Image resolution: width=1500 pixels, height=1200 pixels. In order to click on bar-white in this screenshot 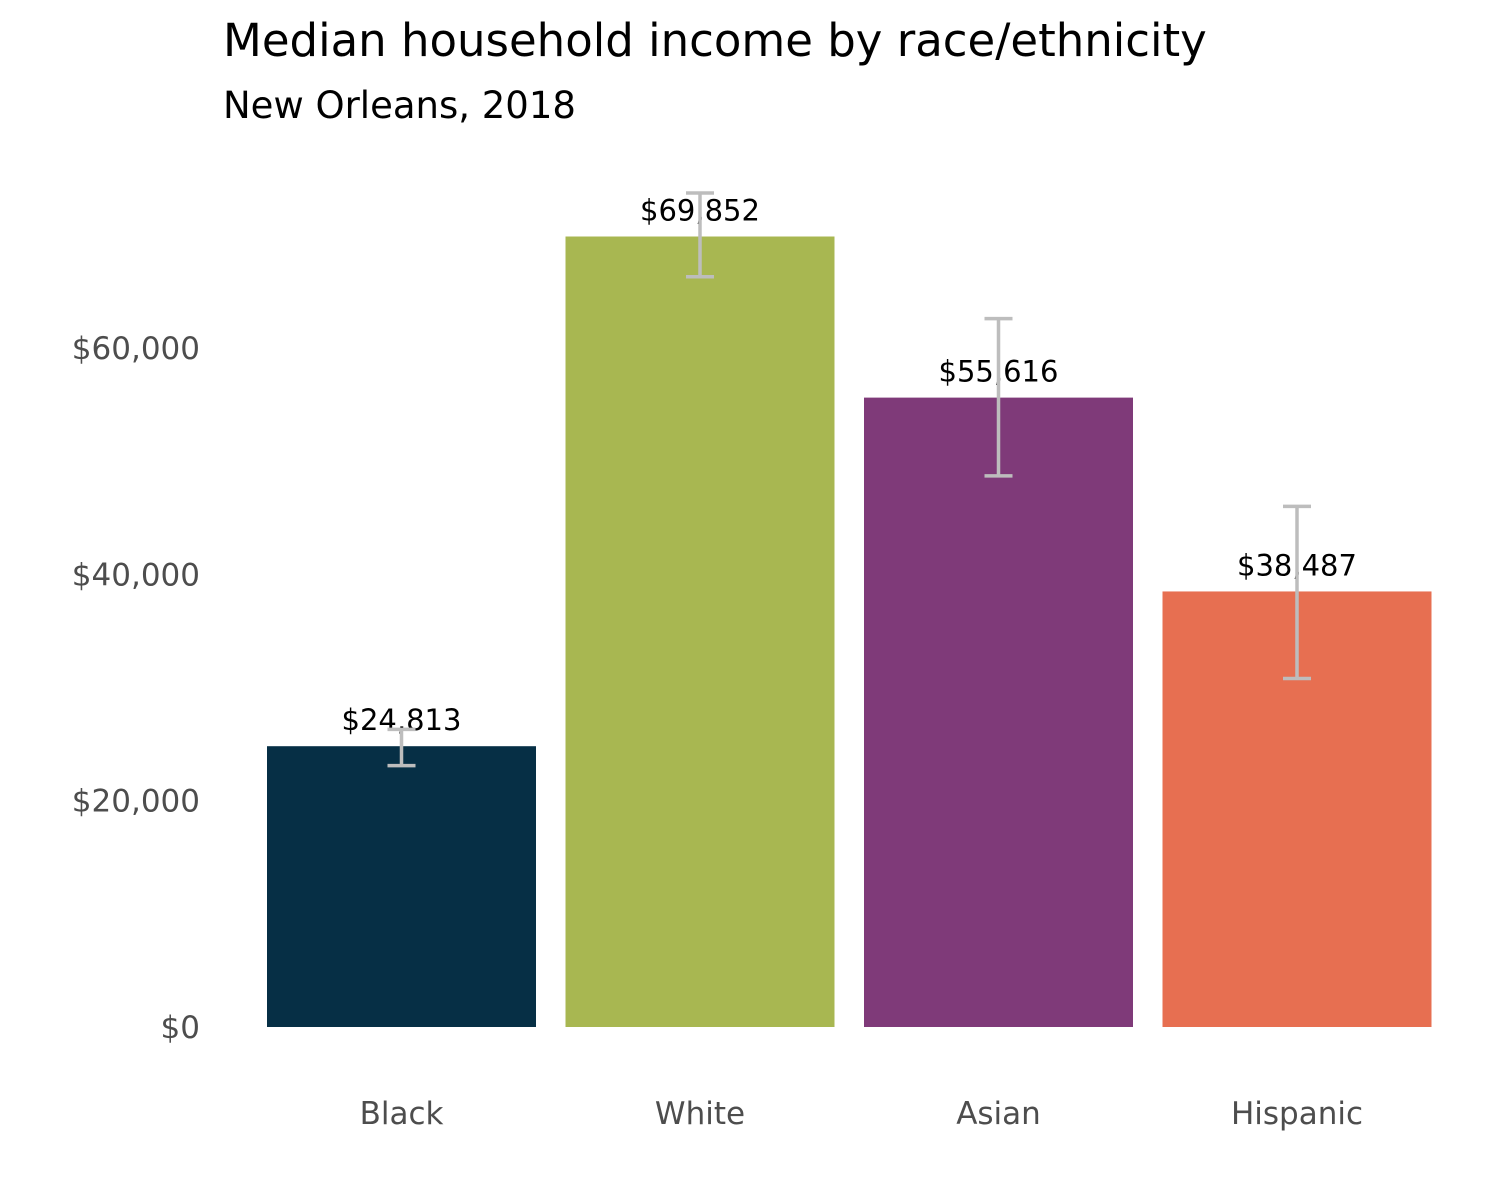, I will do `click(700, 632)`.